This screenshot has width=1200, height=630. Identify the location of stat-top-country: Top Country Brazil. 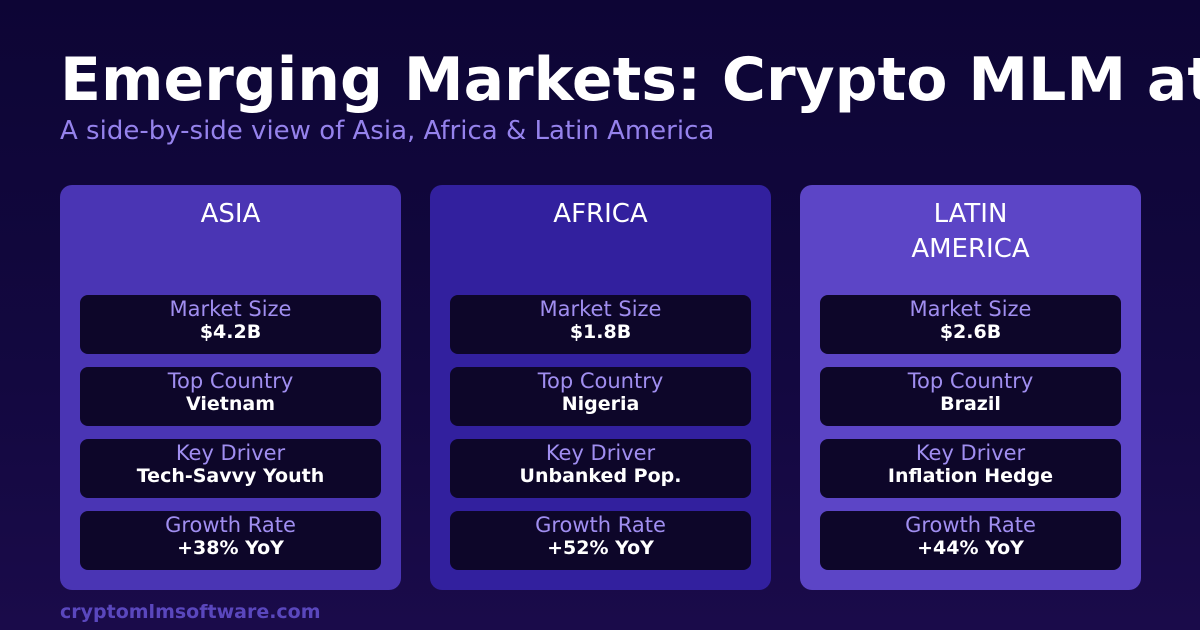
(970, 396).